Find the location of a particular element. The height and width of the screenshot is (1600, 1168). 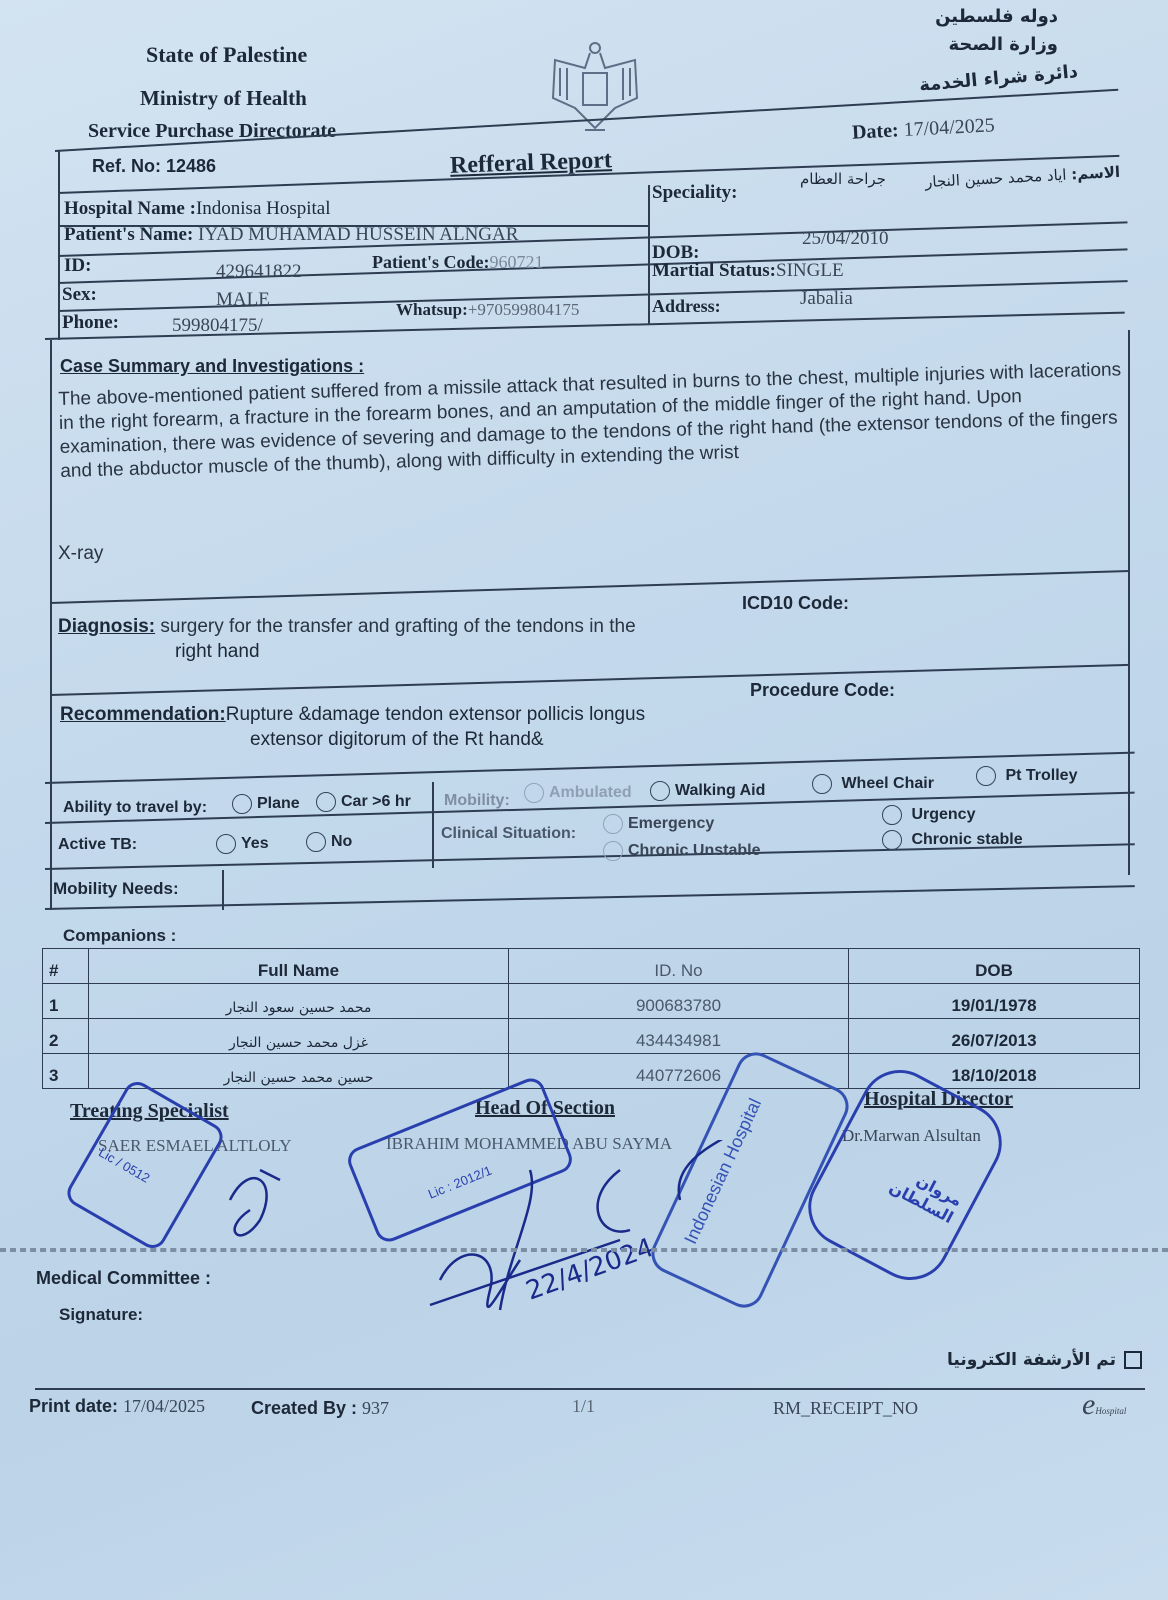

travel-label: Ability to travel by: is located at coordinates (135, 807).